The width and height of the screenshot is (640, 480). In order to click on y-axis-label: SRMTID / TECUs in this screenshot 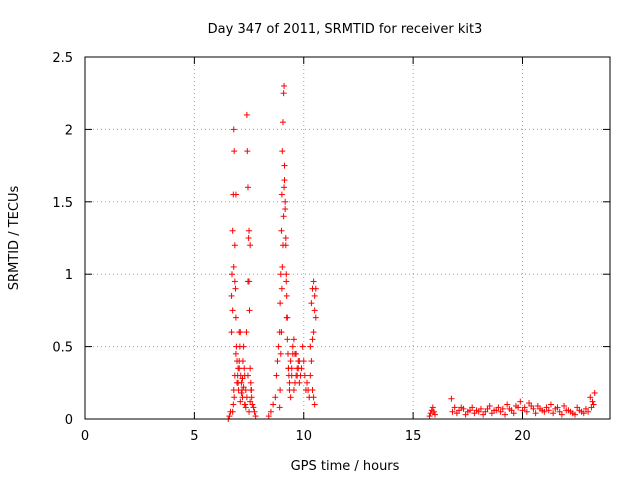, I will do `click(14, 238)`.